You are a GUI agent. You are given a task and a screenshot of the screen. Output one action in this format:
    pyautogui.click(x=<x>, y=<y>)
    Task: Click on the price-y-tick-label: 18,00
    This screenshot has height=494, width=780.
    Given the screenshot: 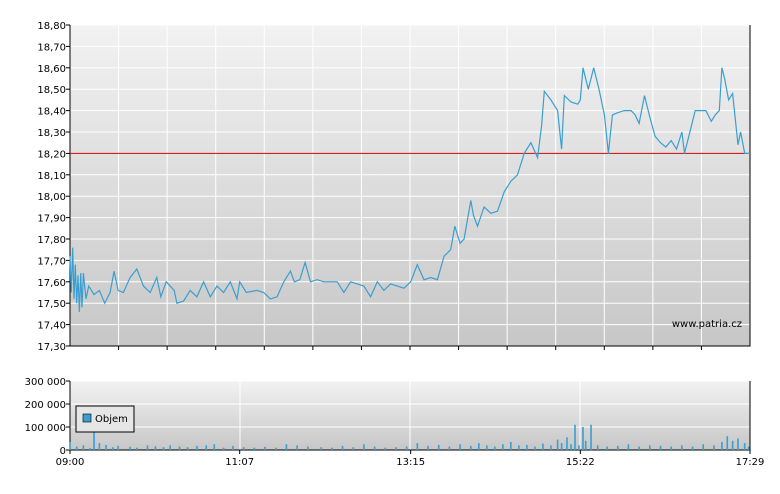 What is the action you would take?
    pyautogui.click(x=51, y=197)
    